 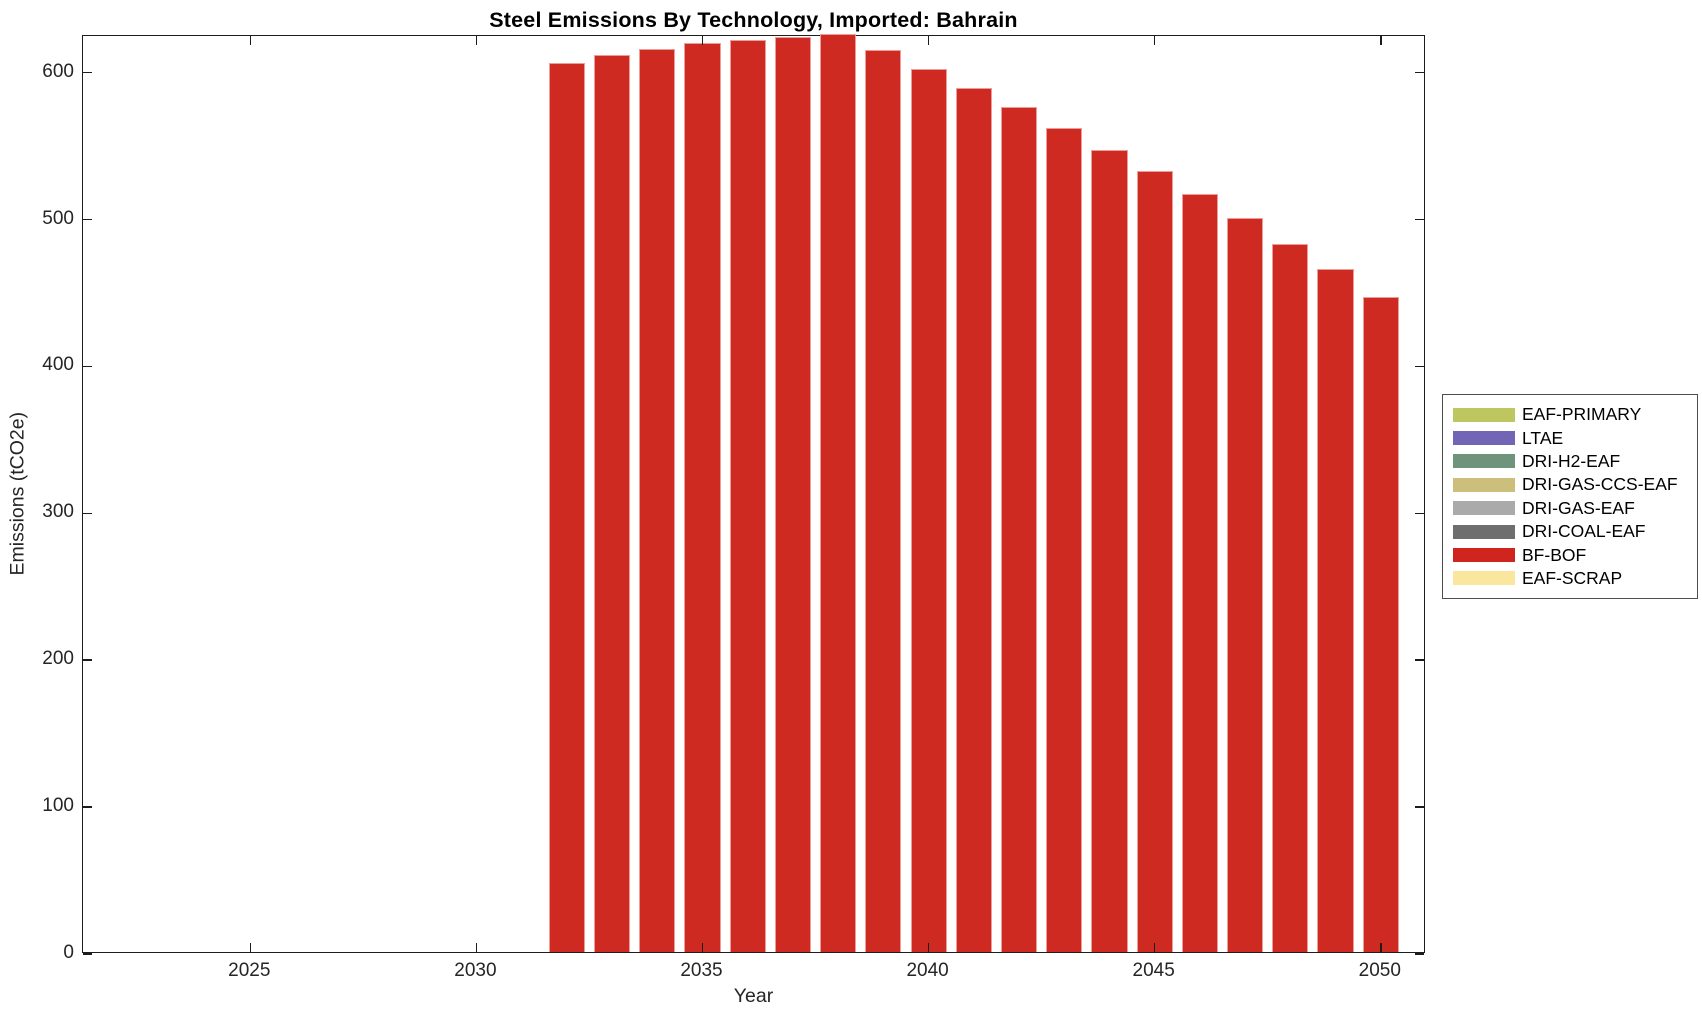 I want to click on legend-swatch-dri-h2-eaf, so click(x=1484, y=461).